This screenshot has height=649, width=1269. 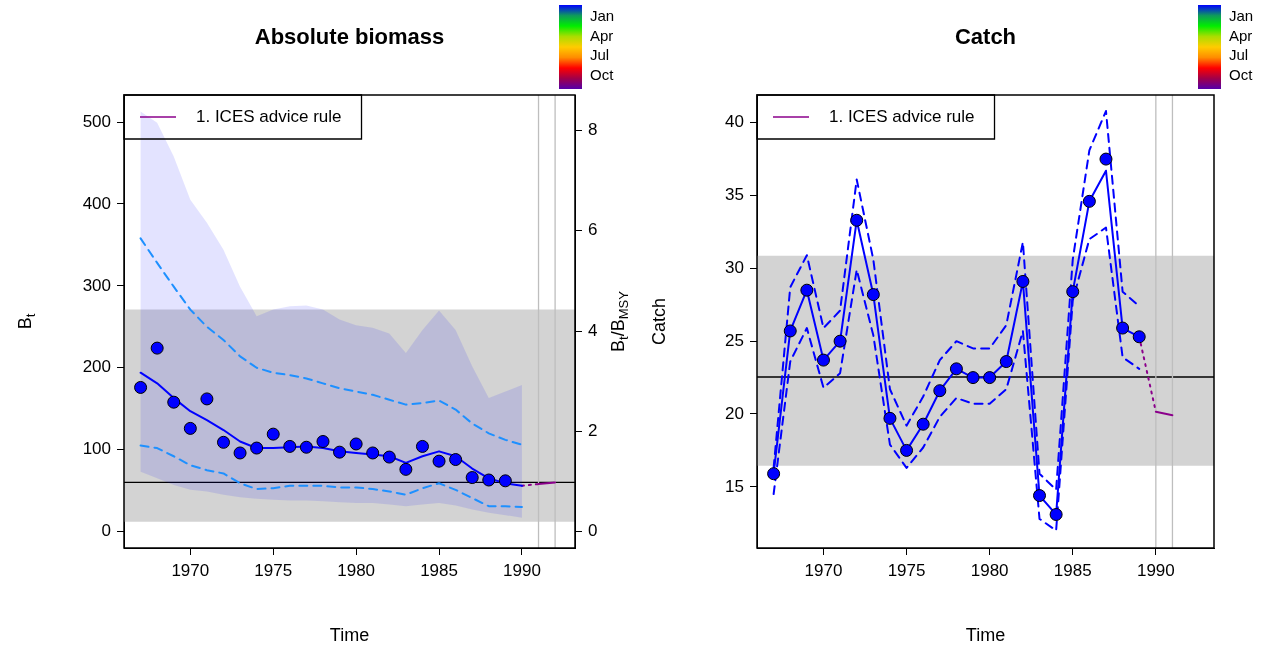 What do you see at coordinates (349, 37) in the screenshot?
I see `chart-title: Absolute biomass` at bounding box center [349, 37].